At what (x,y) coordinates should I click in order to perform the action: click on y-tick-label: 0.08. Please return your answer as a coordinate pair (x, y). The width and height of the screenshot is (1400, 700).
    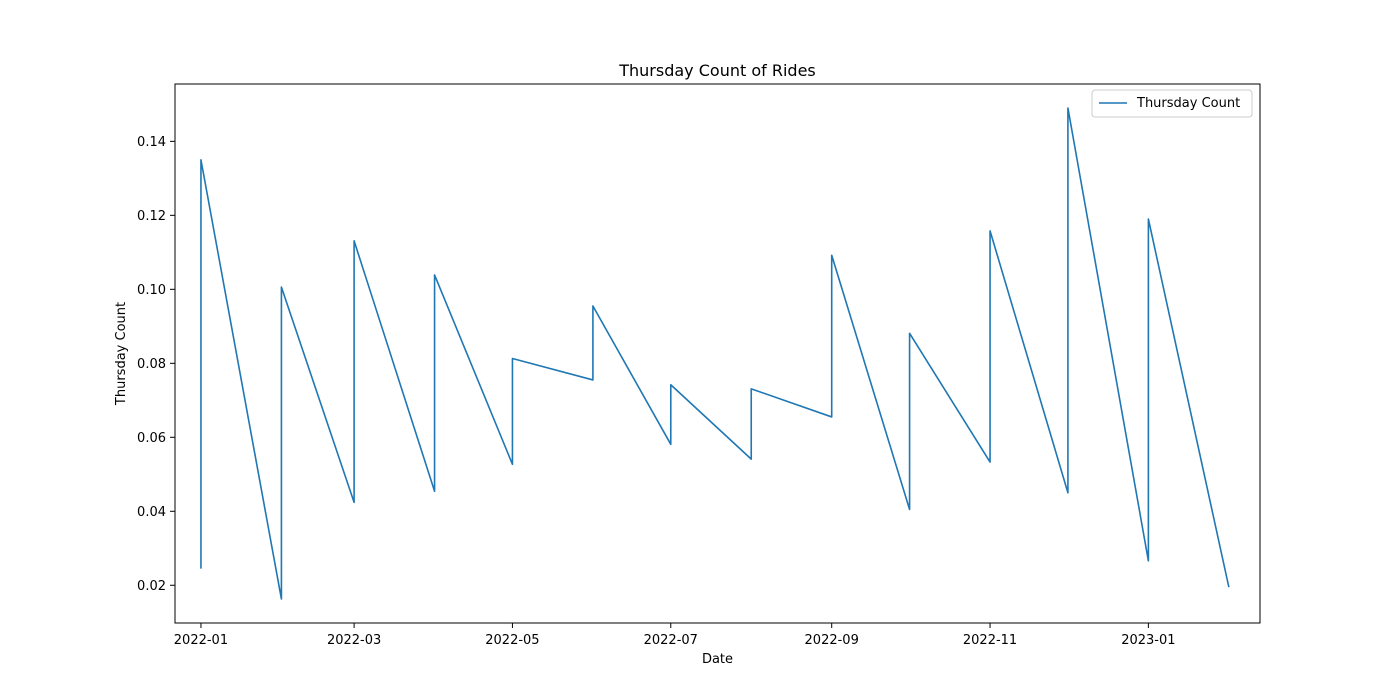
    Looking at the image, I should click on (151, 364).